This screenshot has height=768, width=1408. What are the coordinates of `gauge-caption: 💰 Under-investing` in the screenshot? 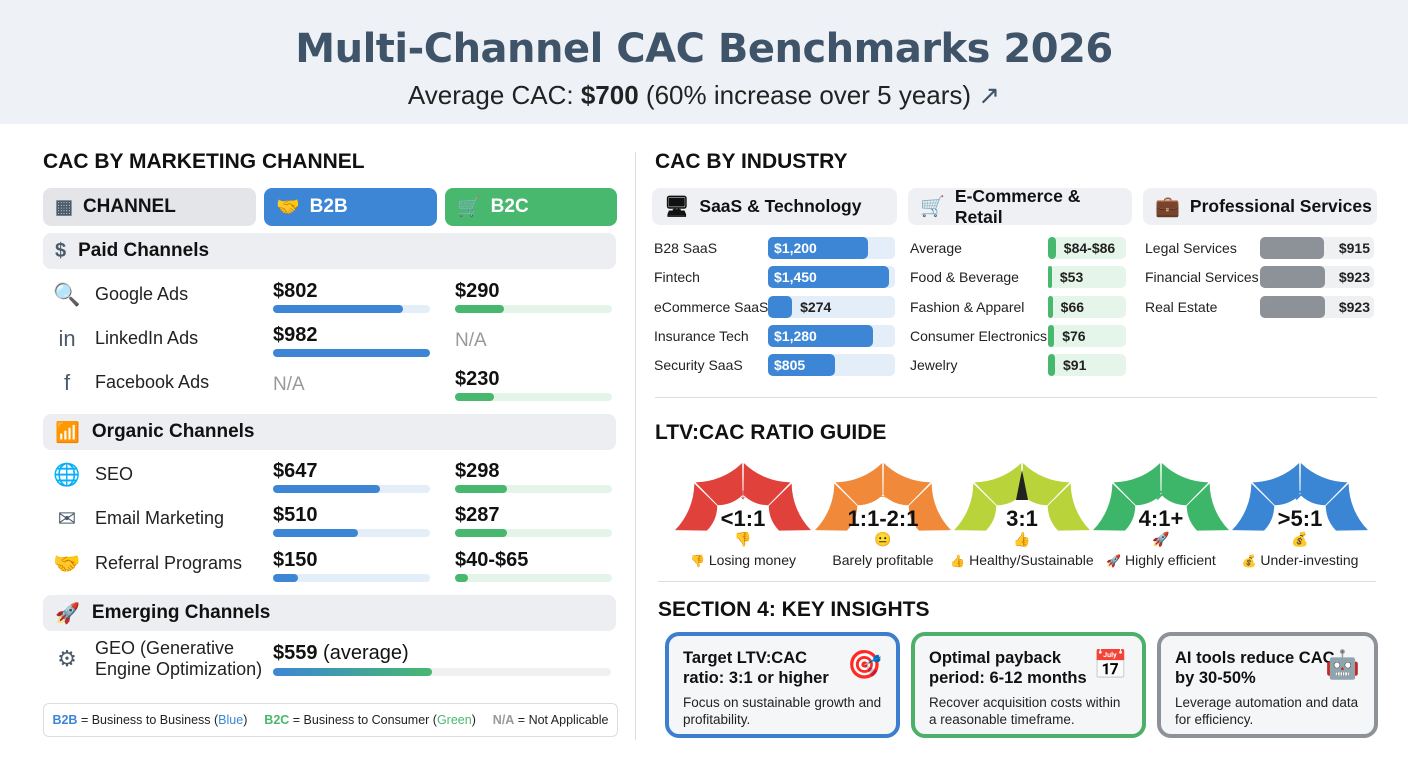 It's located at (1300, 560).